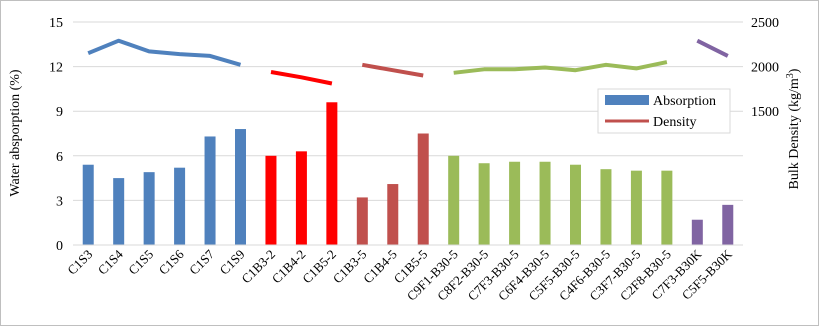 This screenshot has width=821, height=332. What do you see at coordinates (59, 157) in the screenshot?
I see `left-tick-label: 6` at bounding box center [59, 157].